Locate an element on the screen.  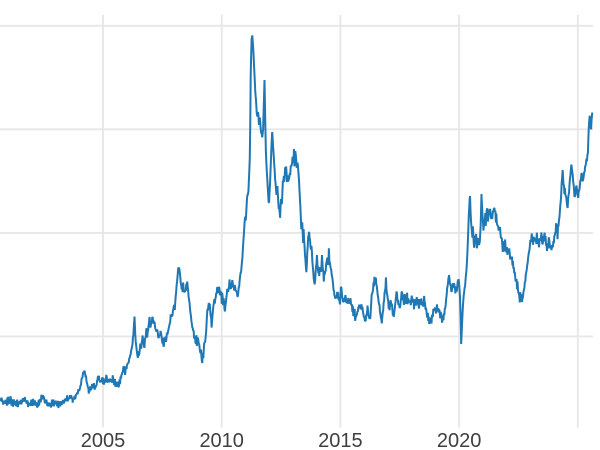
svg-text: 2020 is located at coordinates (459, 440).